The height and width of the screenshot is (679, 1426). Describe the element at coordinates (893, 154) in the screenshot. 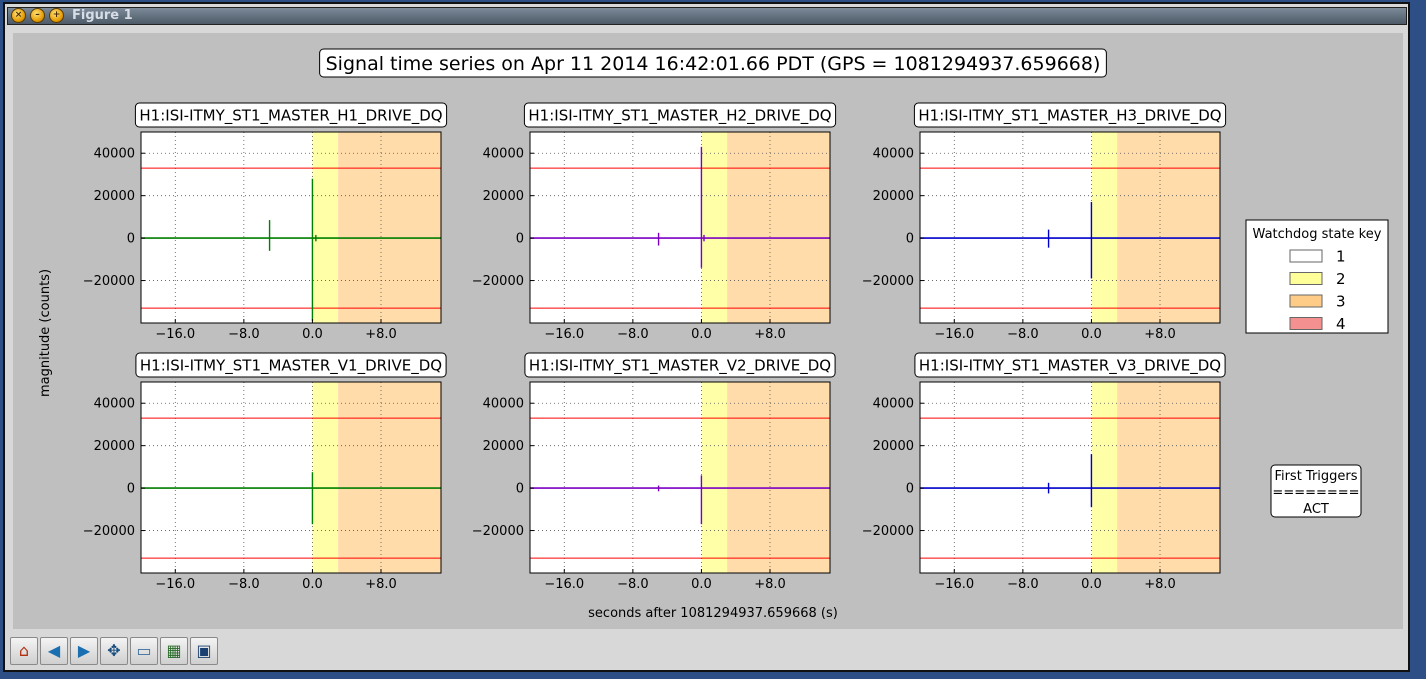

I see `panel-3-ytick-label: 40000` at that location.